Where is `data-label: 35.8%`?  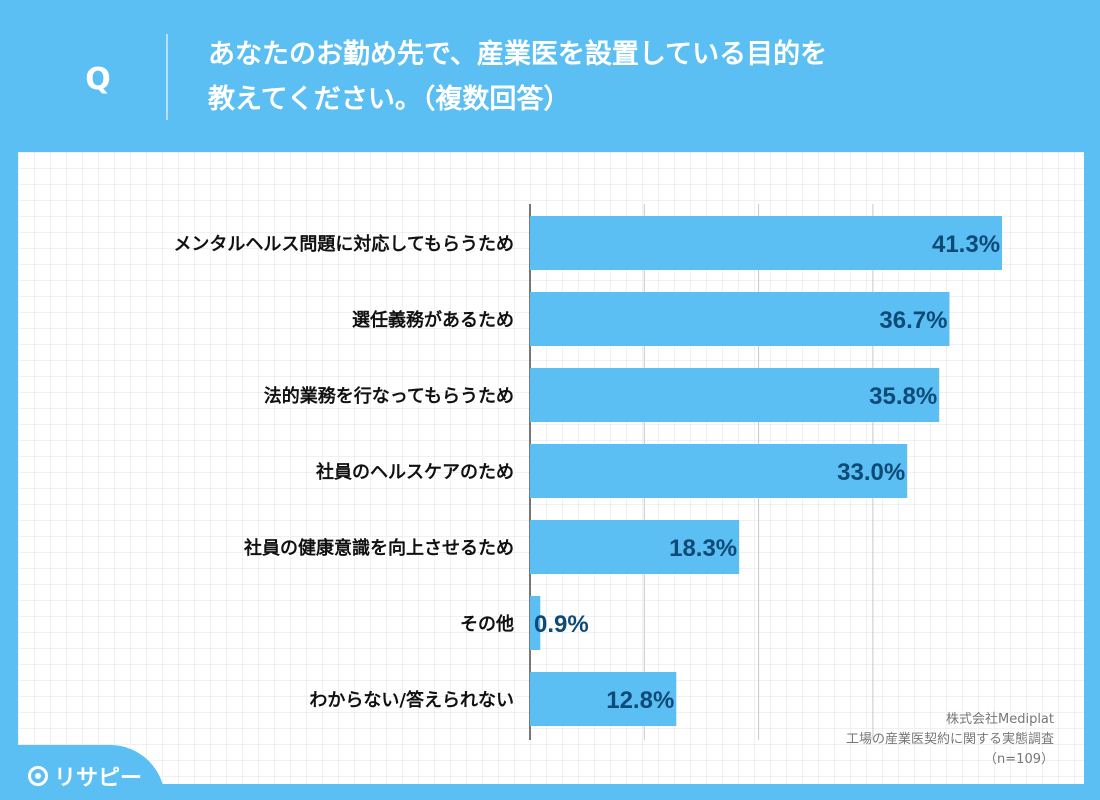
data-label: 35.8% is located at coordinates (903, 396).